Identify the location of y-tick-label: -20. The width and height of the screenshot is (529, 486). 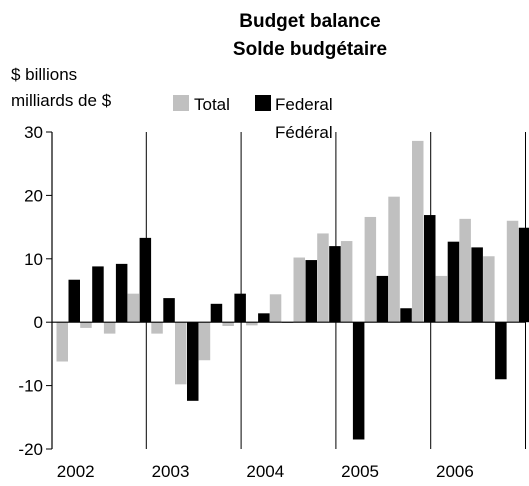
(30, 449).